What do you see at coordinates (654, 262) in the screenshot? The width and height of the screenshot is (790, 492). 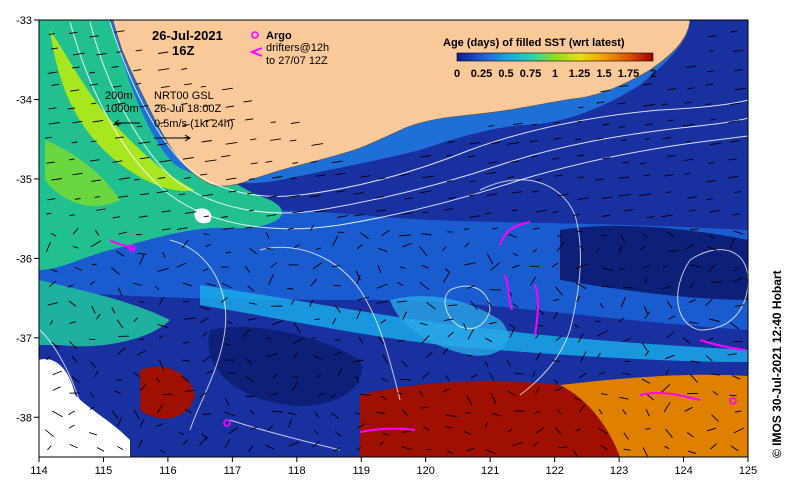 I see `ocean-deep-patch-east` at bounding box center [654, 262].